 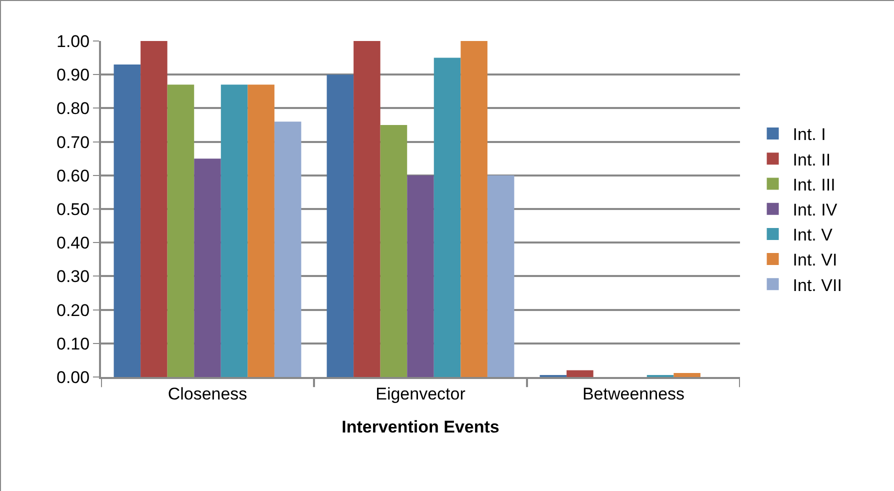 What do you see at coordinates (73, 209) in the screenshot?
I see `y-tick-label: 0.50` at bounding box center [73, 209].